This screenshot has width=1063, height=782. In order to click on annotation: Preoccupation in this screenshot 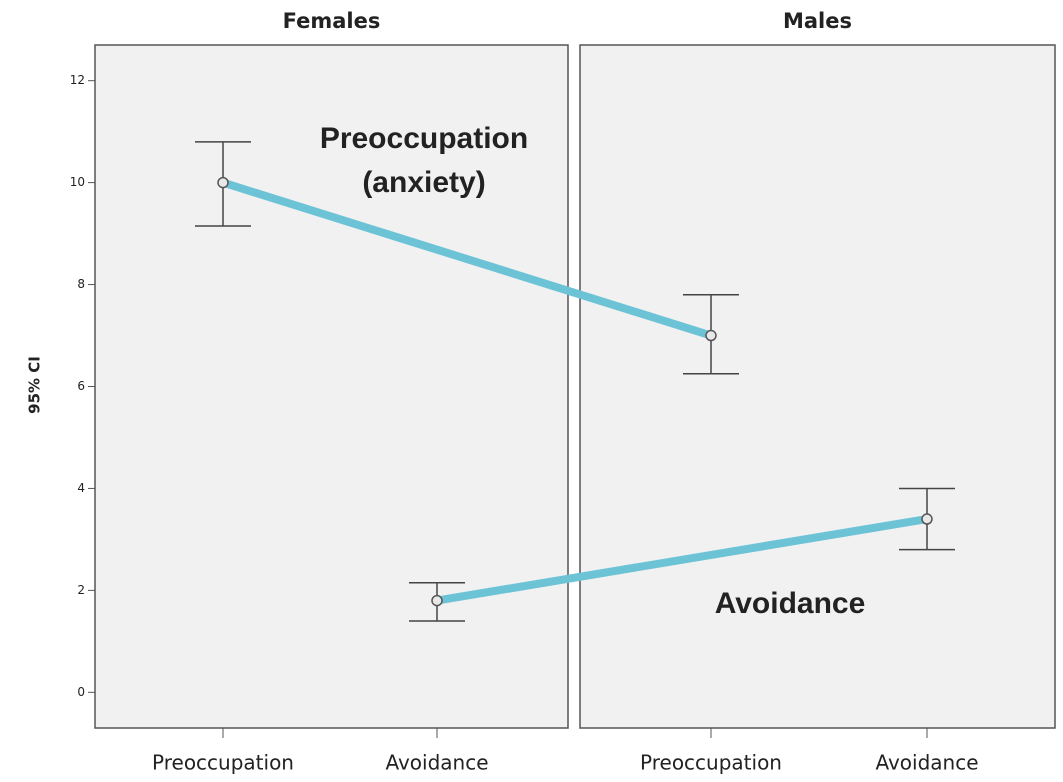, I will do `click(424, 138)`.